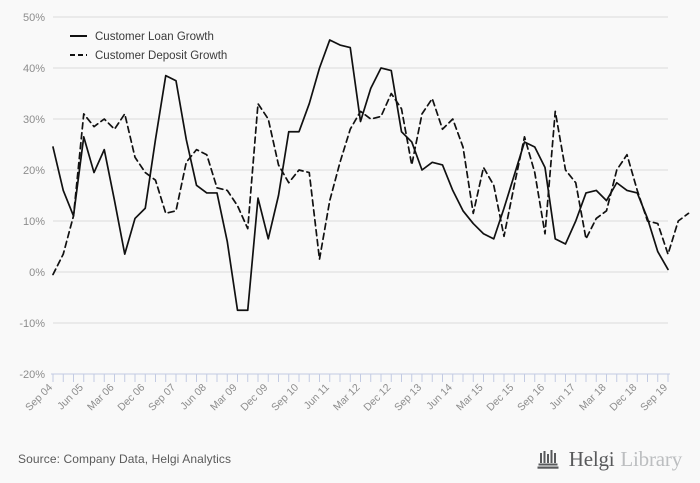 This screenshot has height=483, width=700. I want to click on x-axis-tick-label: Sep 10, so click(285, 398).